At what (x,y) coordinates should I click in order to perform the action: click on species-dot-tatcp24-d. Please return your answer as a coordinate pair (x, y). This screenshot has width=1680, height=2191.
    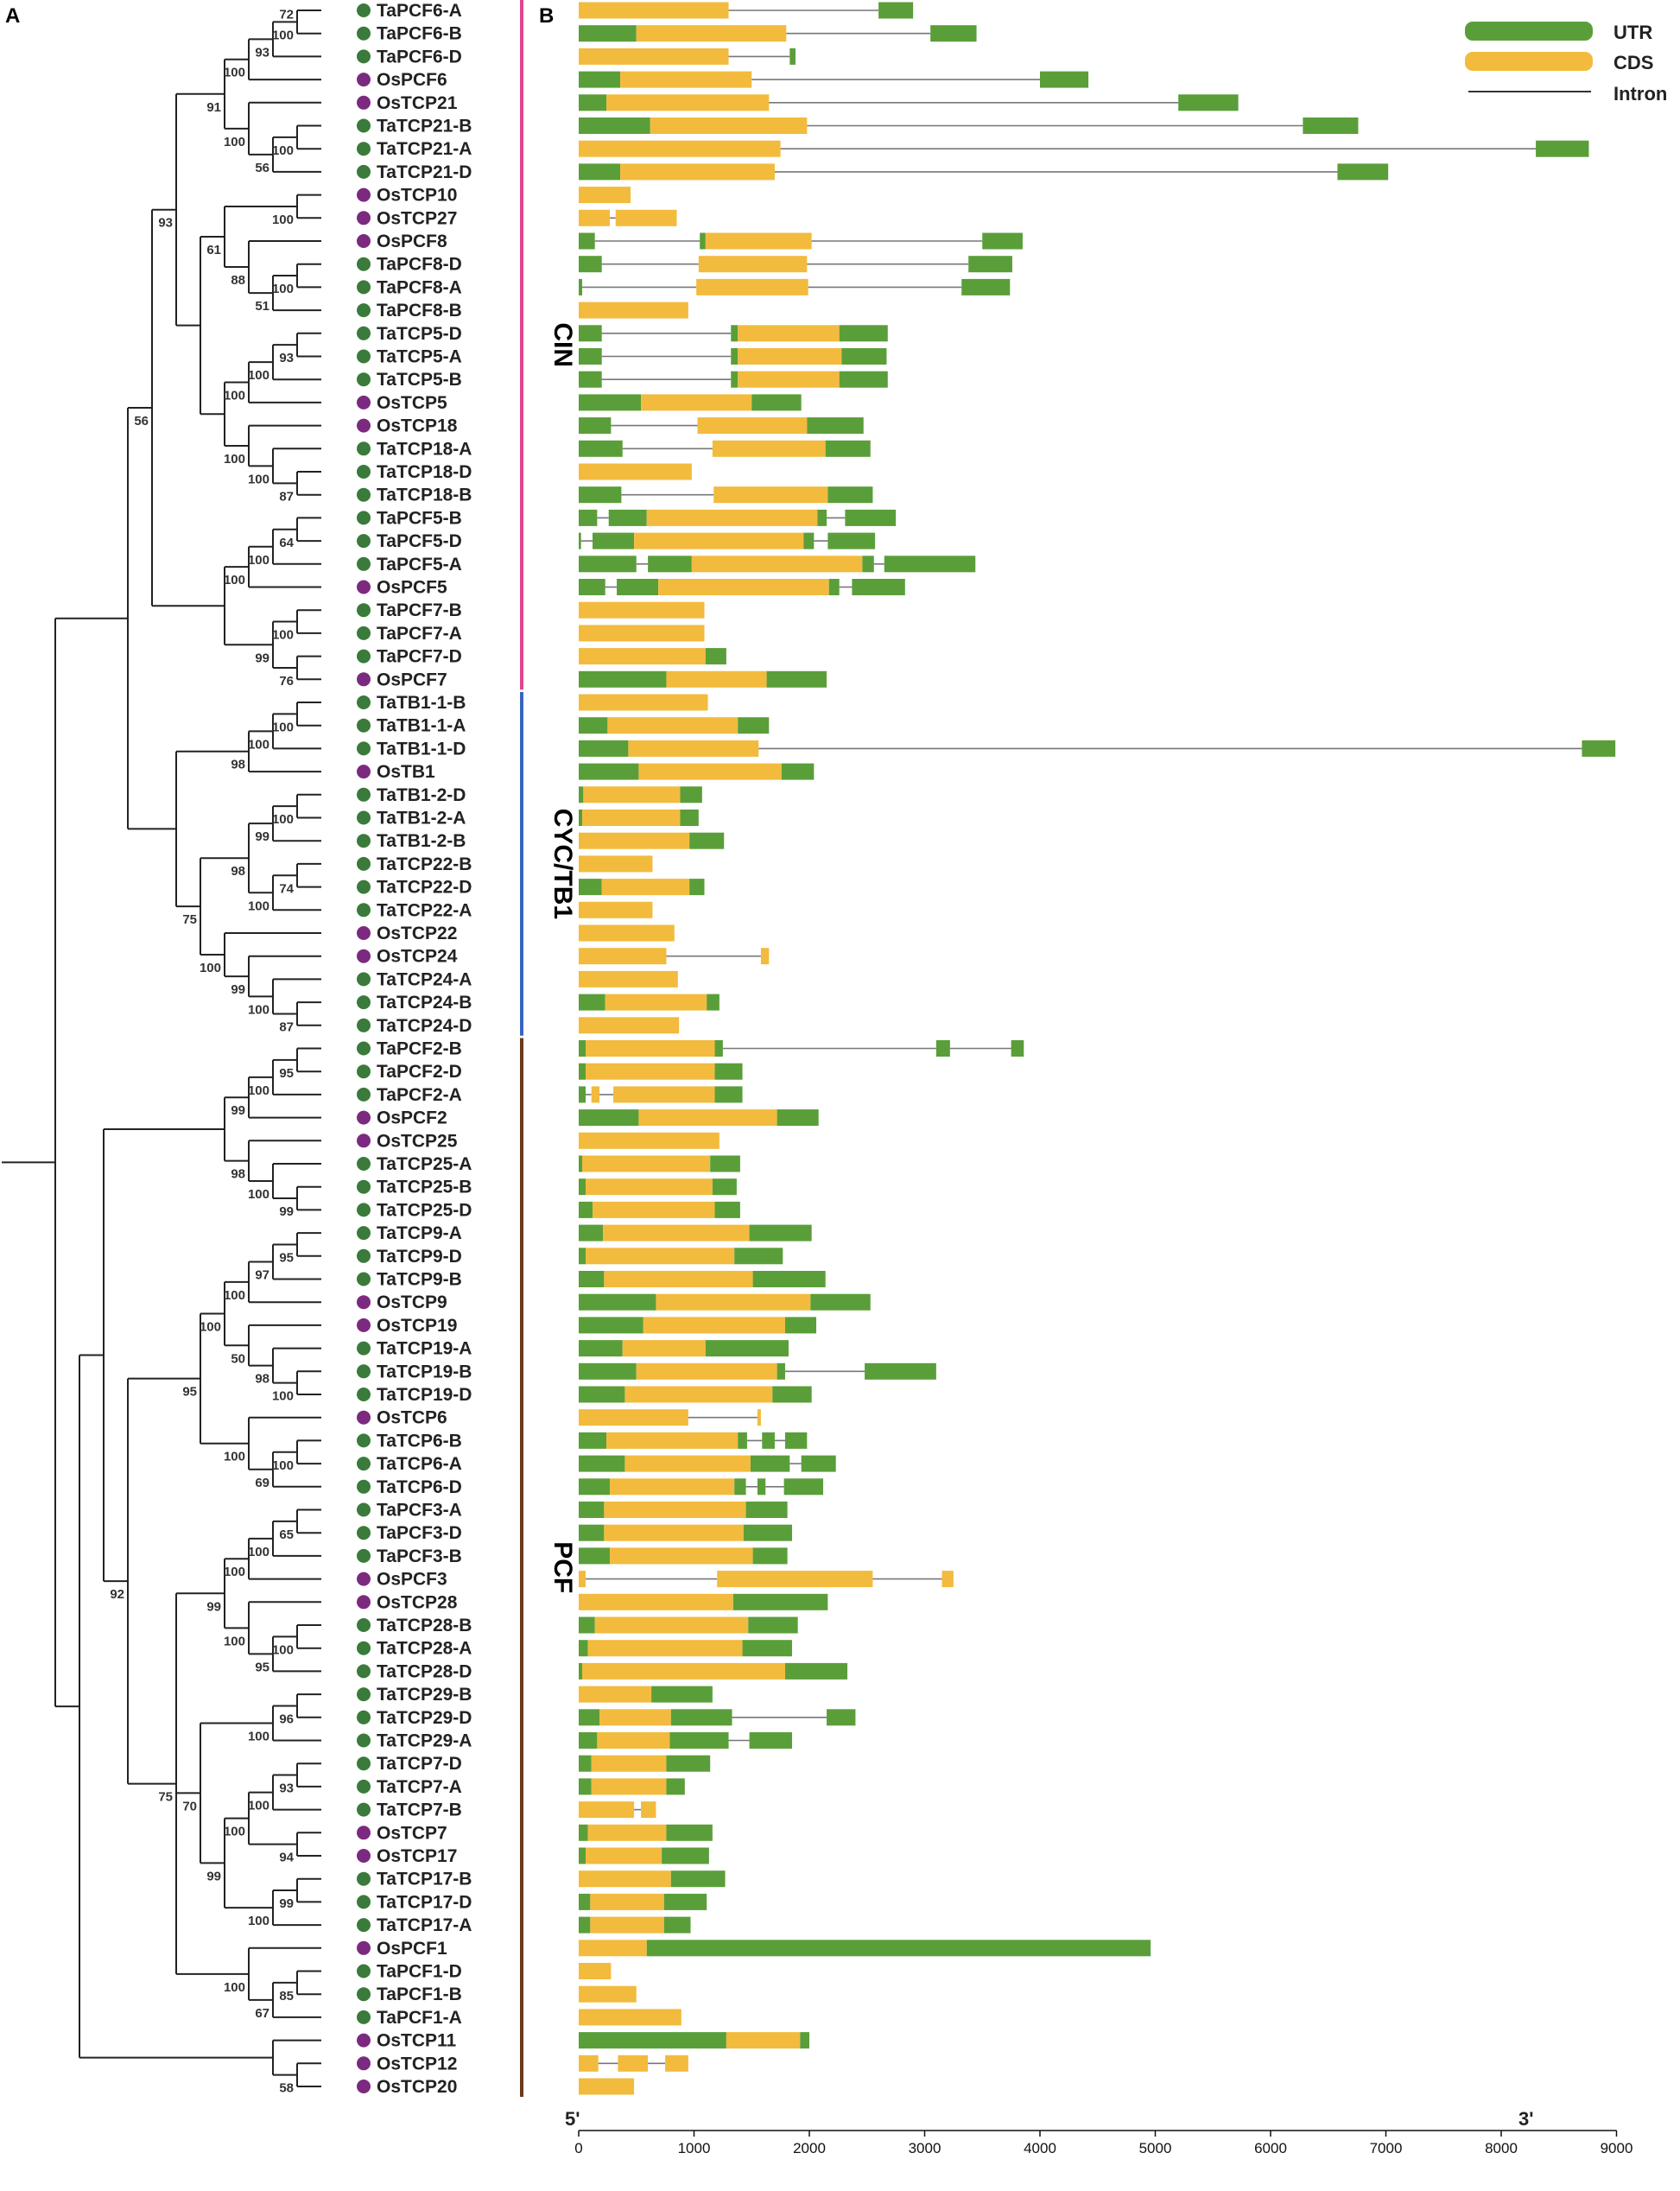
    Looking at the image, I should click on (364, 1025).